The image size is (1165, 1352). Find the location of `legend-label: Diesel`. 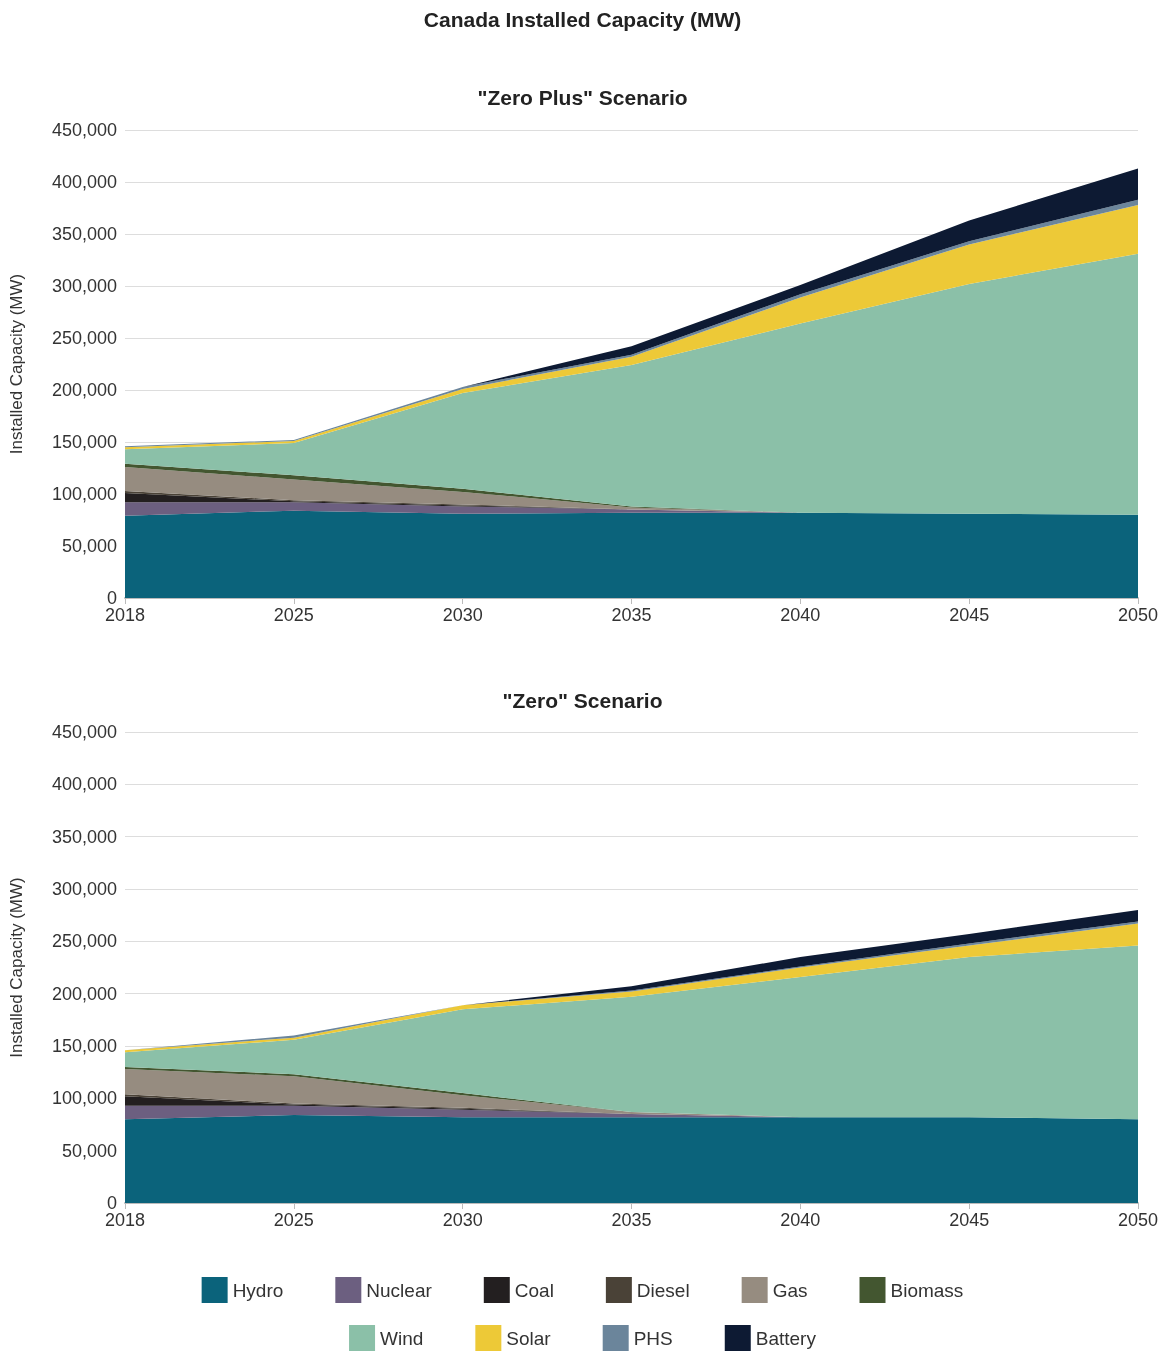

legend-label: Diesel is located at coordinates (663, 1290).